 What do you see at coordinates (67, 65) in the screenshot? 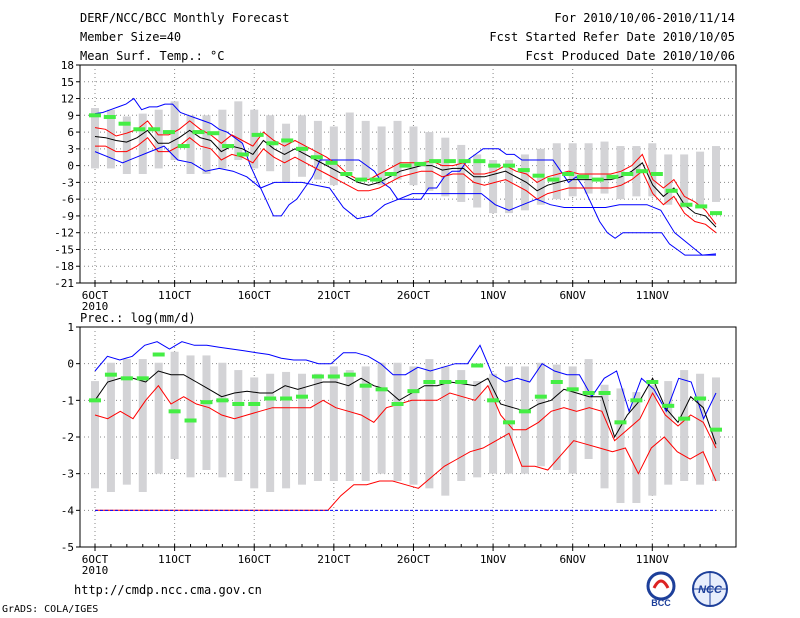
I see `y-tick-label: 18` at bounding box center [67, 65].